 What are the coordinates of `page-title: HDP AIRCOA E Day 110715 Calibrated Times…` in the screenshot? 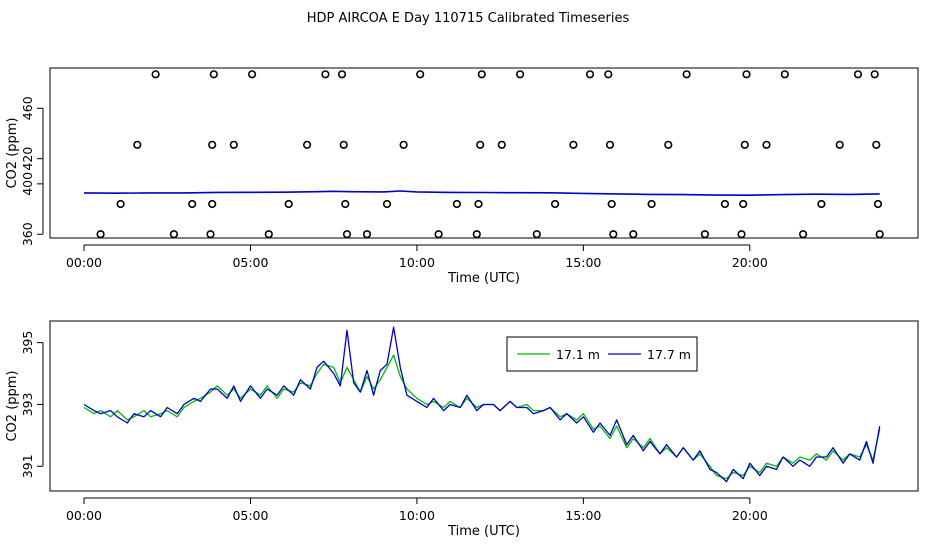 It's located at (468, 18).